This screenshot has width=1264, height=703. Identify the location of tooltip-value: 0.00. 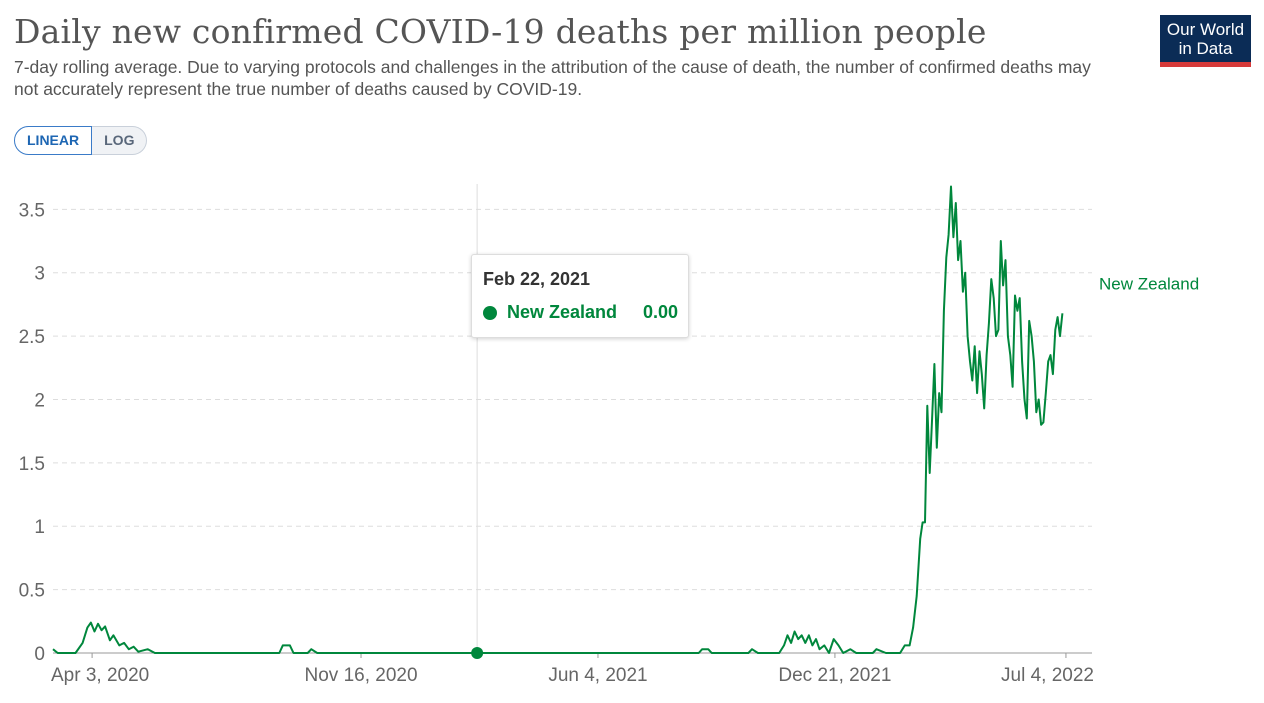
(660, 312).